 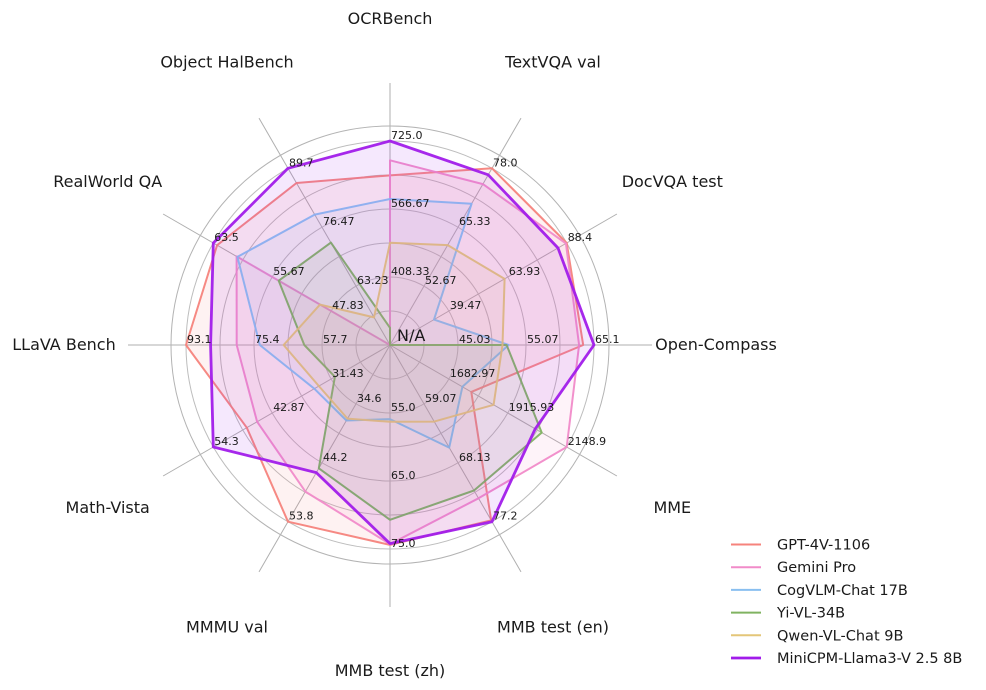 What do you see at coordinates (369, 398) in the screenshot?
I see `radar-tick-label: 34.6` at bounding box center [369, 398].